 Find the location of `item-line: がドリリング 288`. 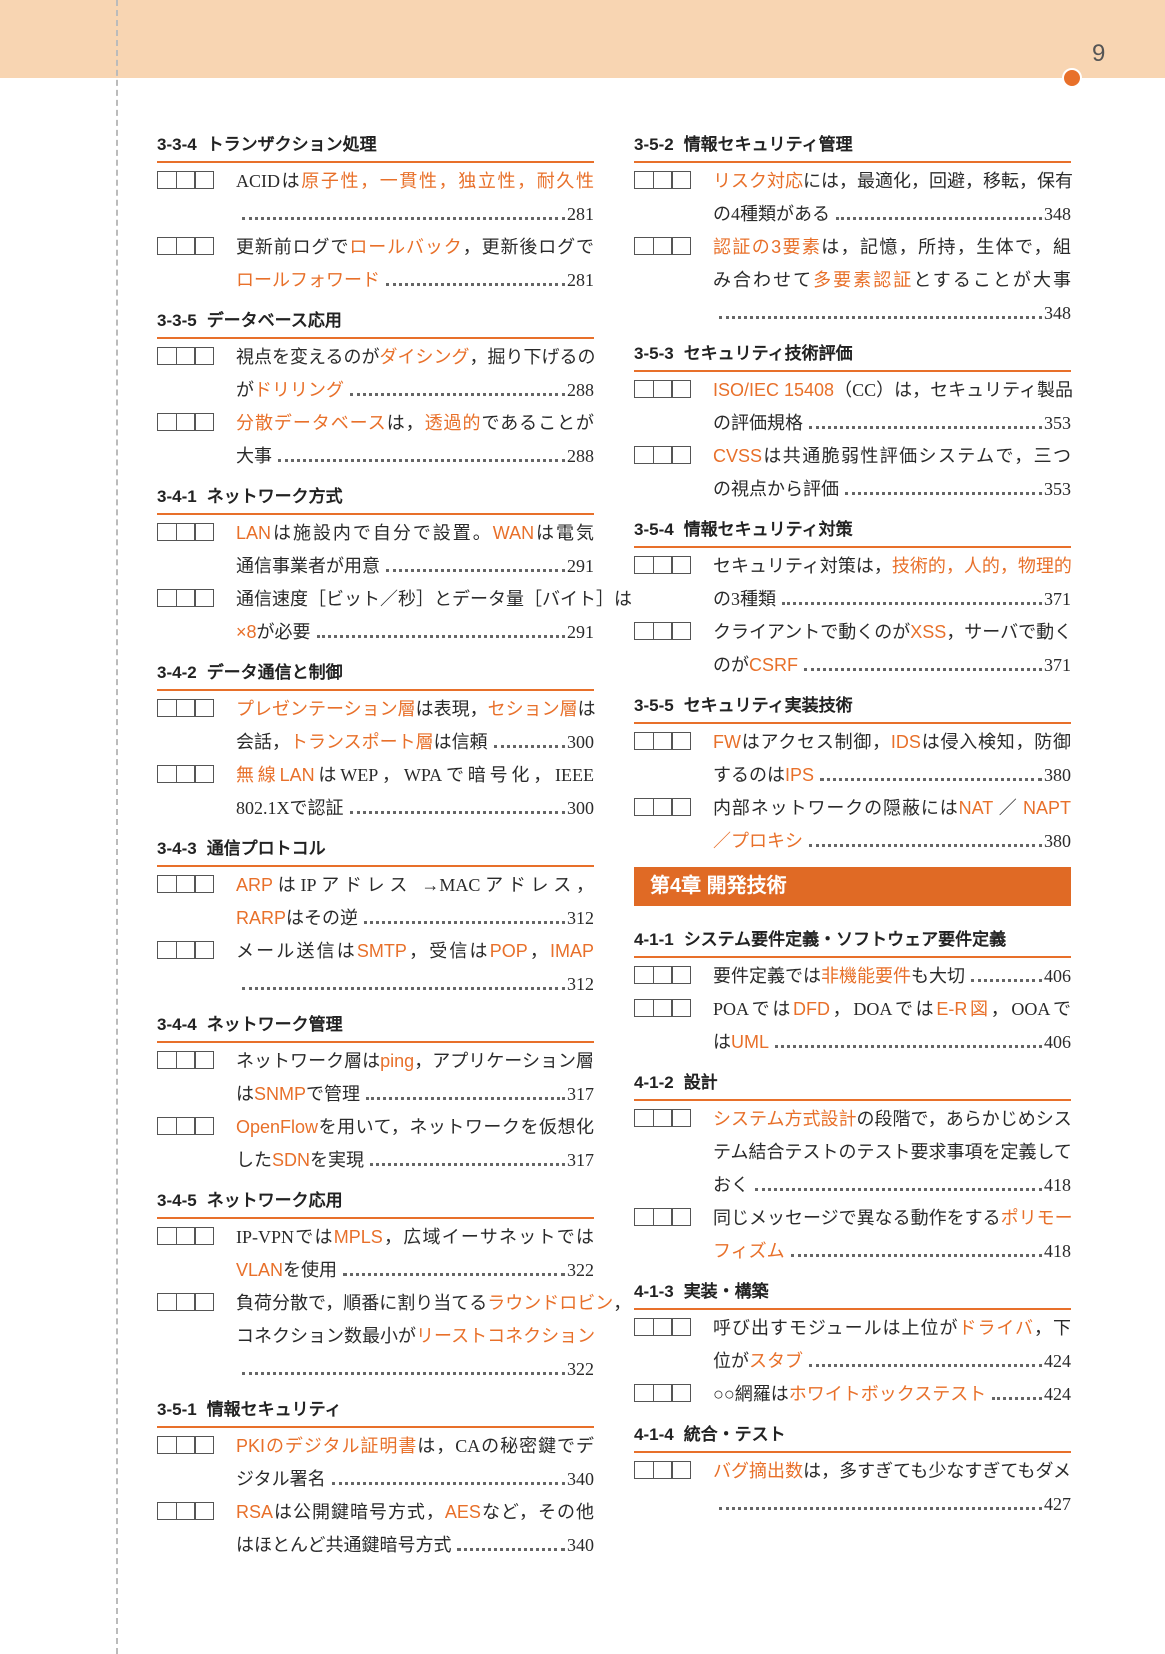

item-line: がドリリング 288 is located at coordinates (415, 390).